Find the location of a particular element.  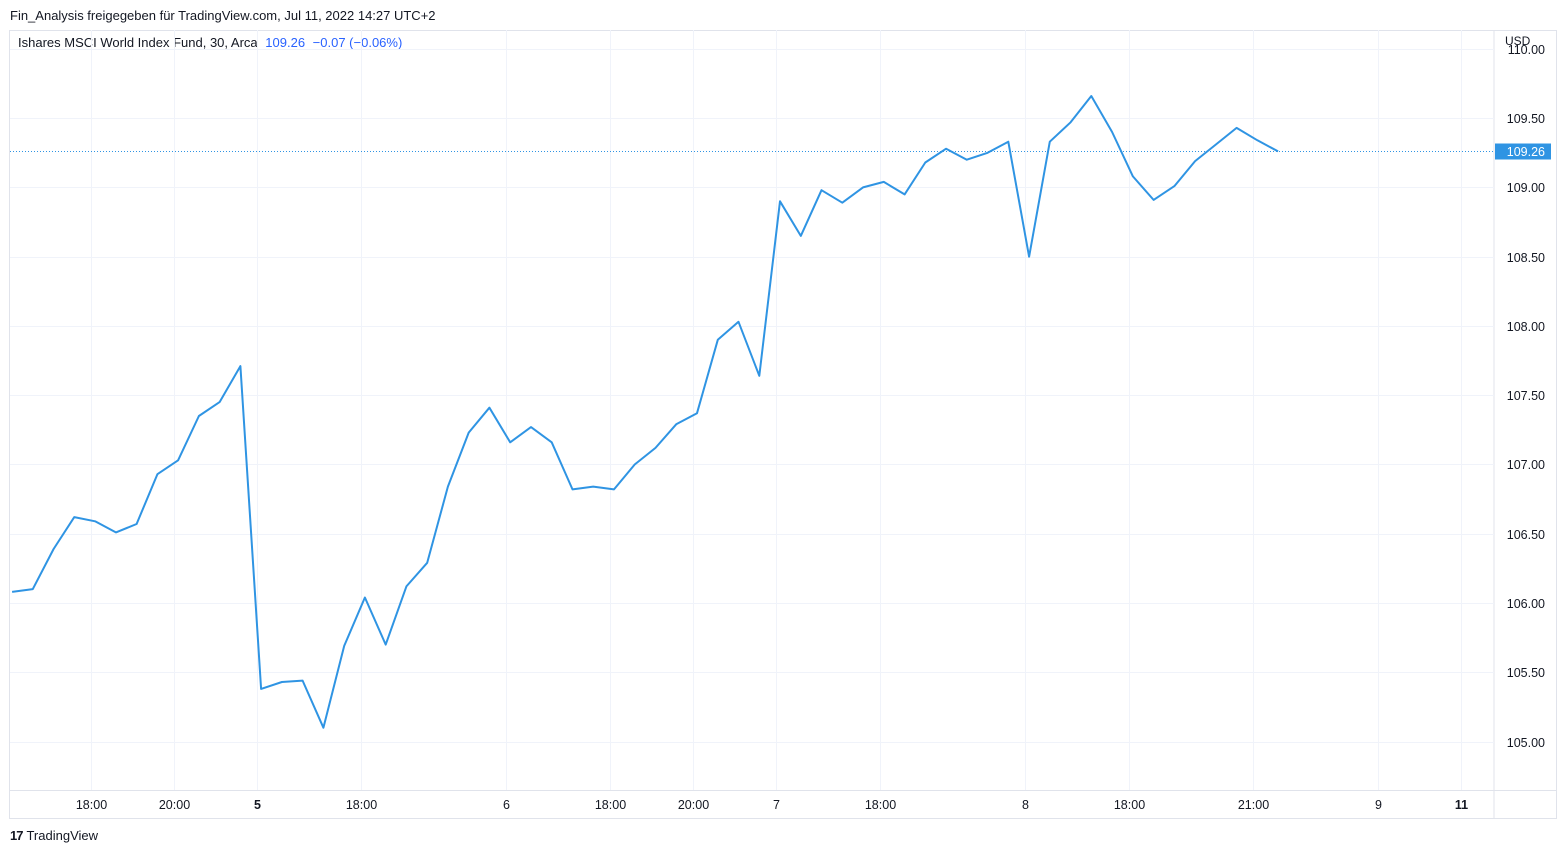

footer-brand: TradingView is located at coordinates (62, 835).